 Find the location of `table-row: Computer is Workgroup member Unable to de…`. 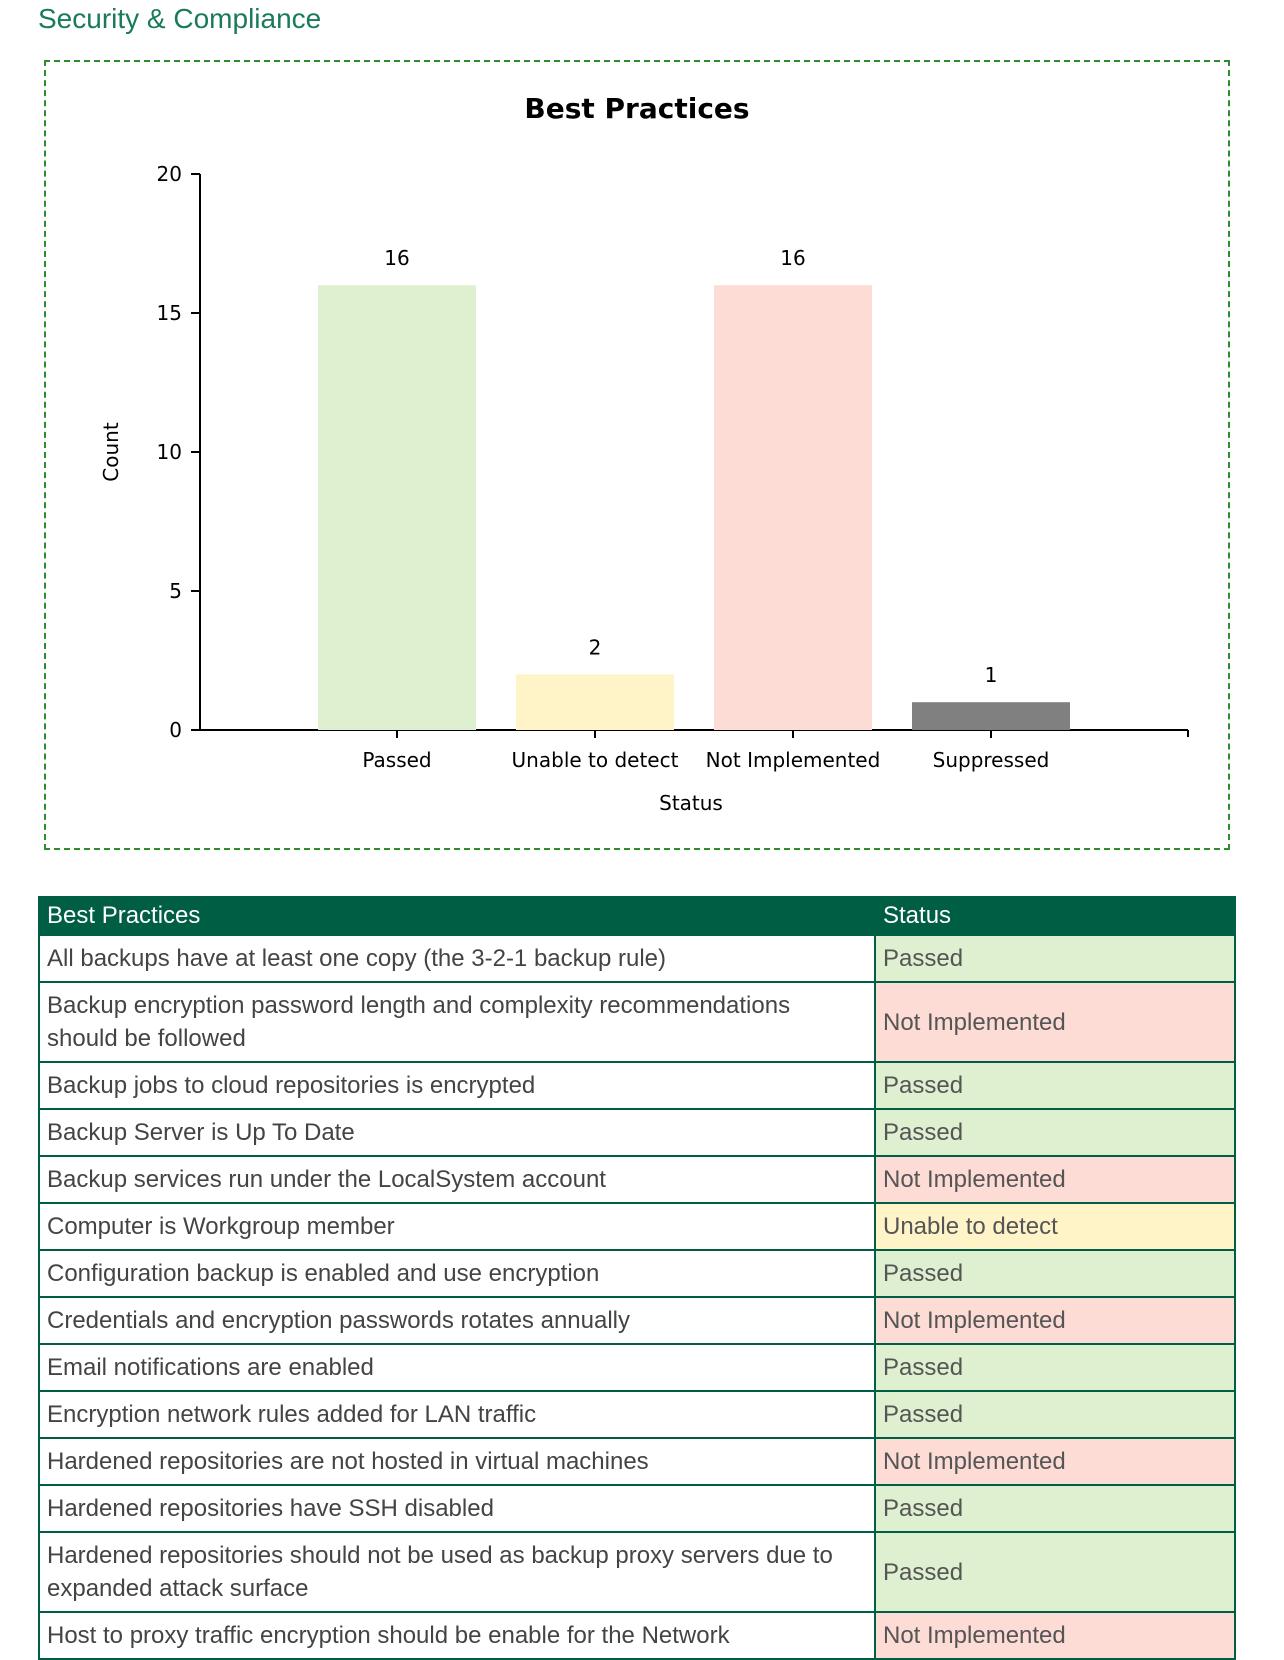

table-row: Computer is Workgroup member Unable to de… is located at coordinates (637, 1226).